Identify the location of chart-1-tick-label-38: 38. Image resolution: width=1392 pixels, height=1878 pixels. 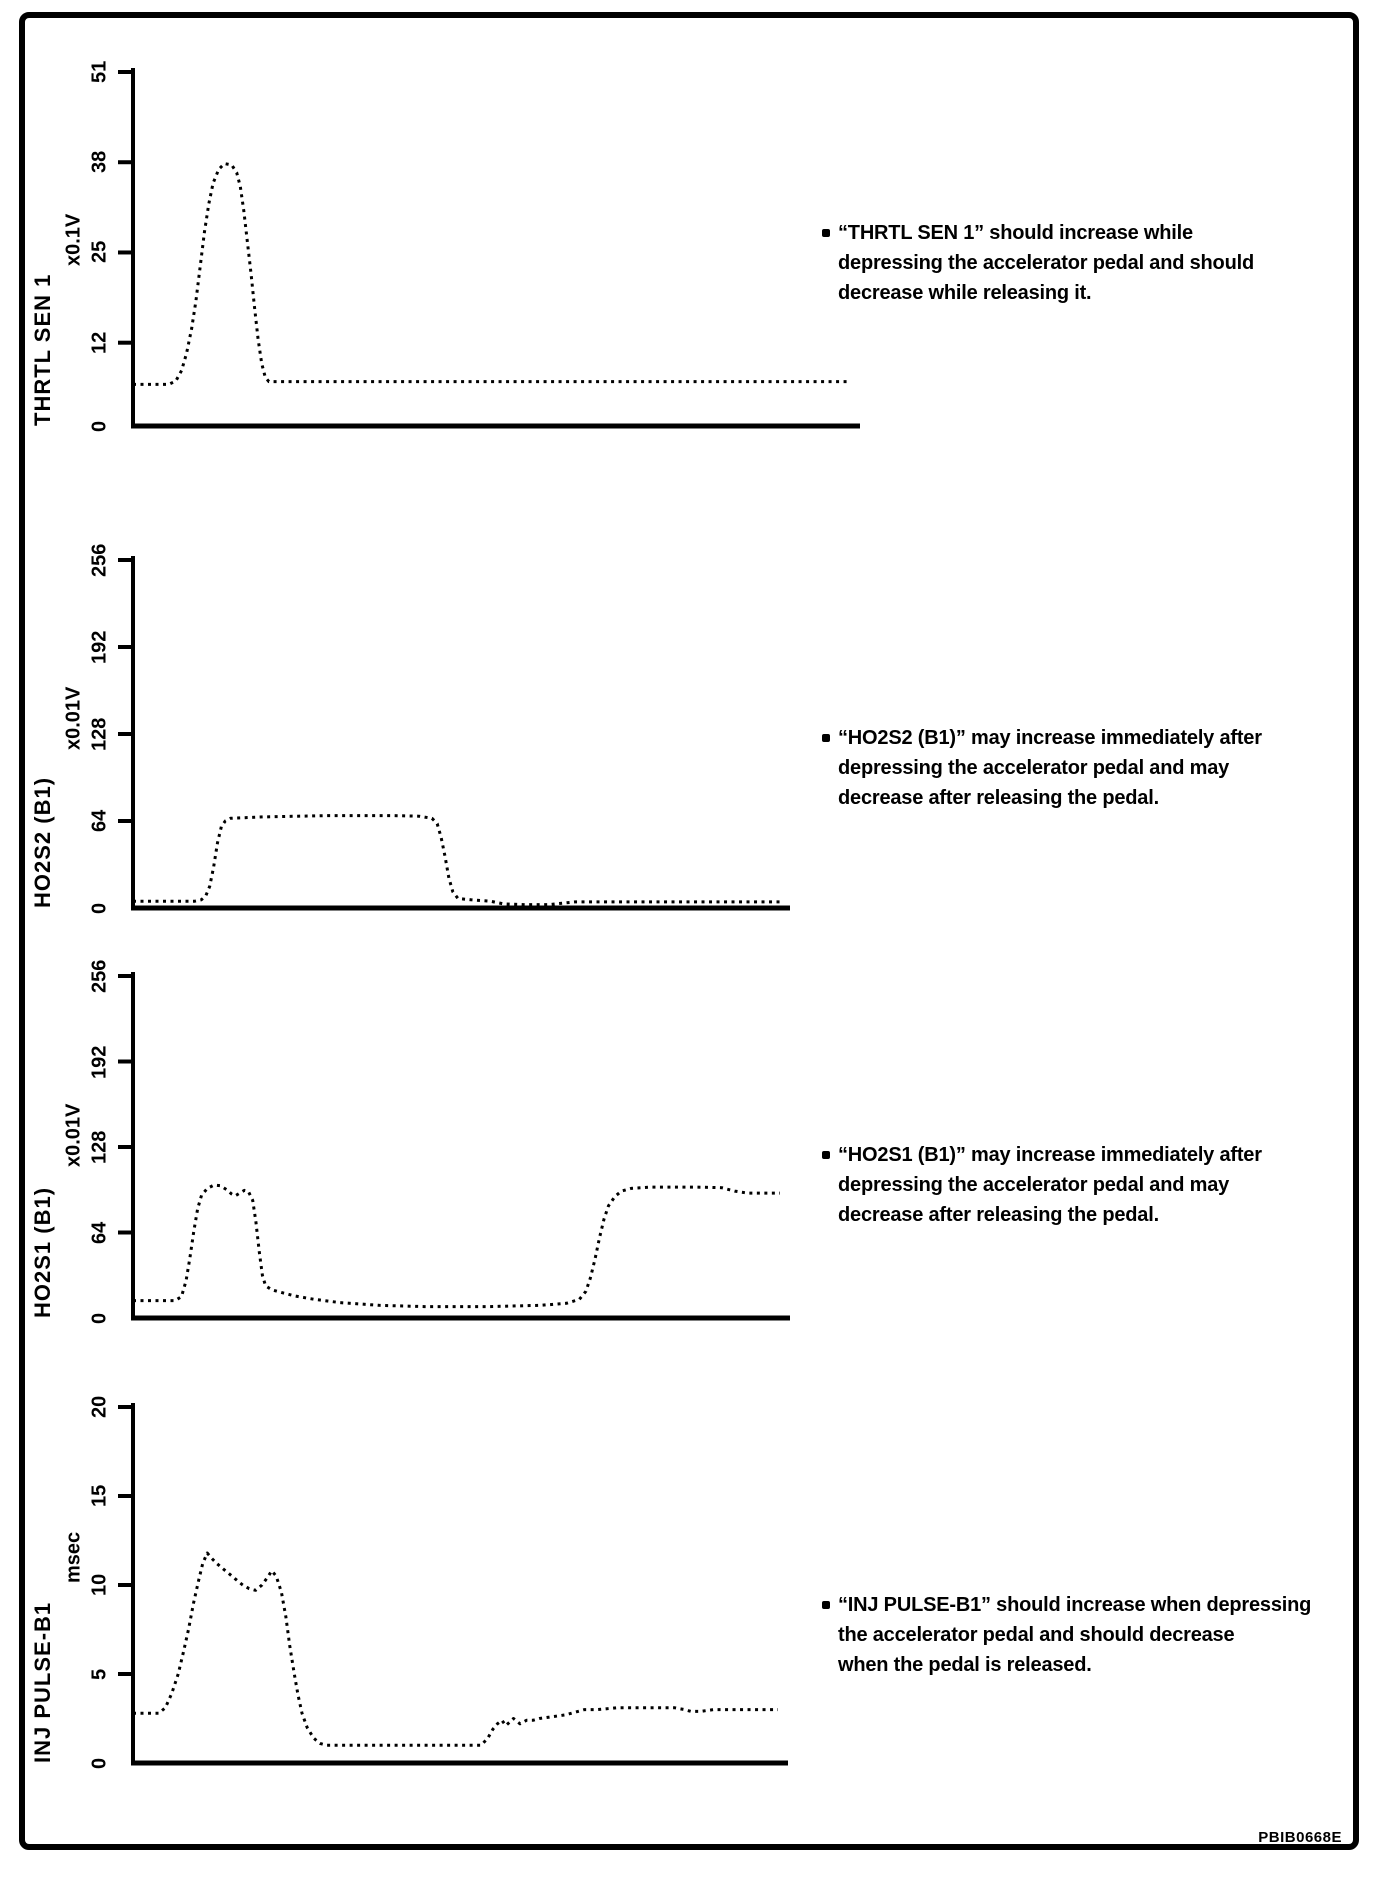
(99, 162).